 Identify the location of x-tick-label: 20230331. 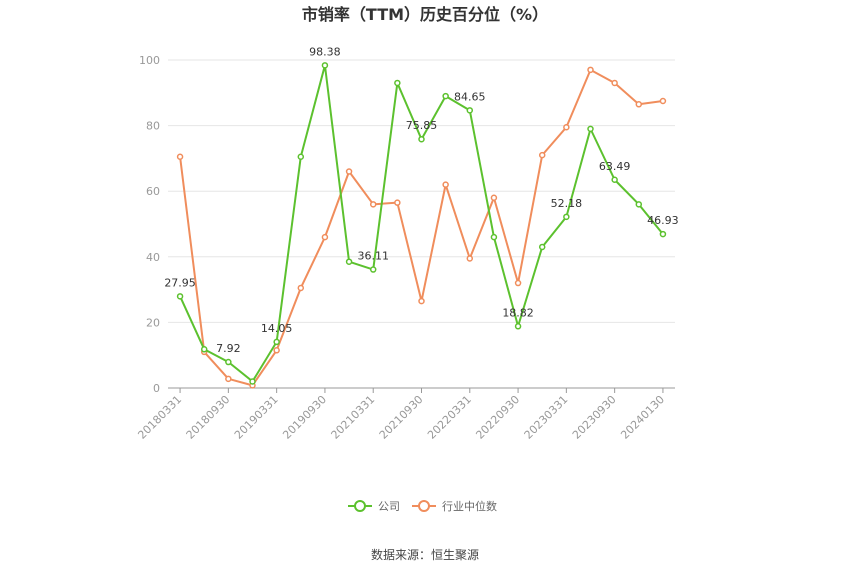
(546, 417).